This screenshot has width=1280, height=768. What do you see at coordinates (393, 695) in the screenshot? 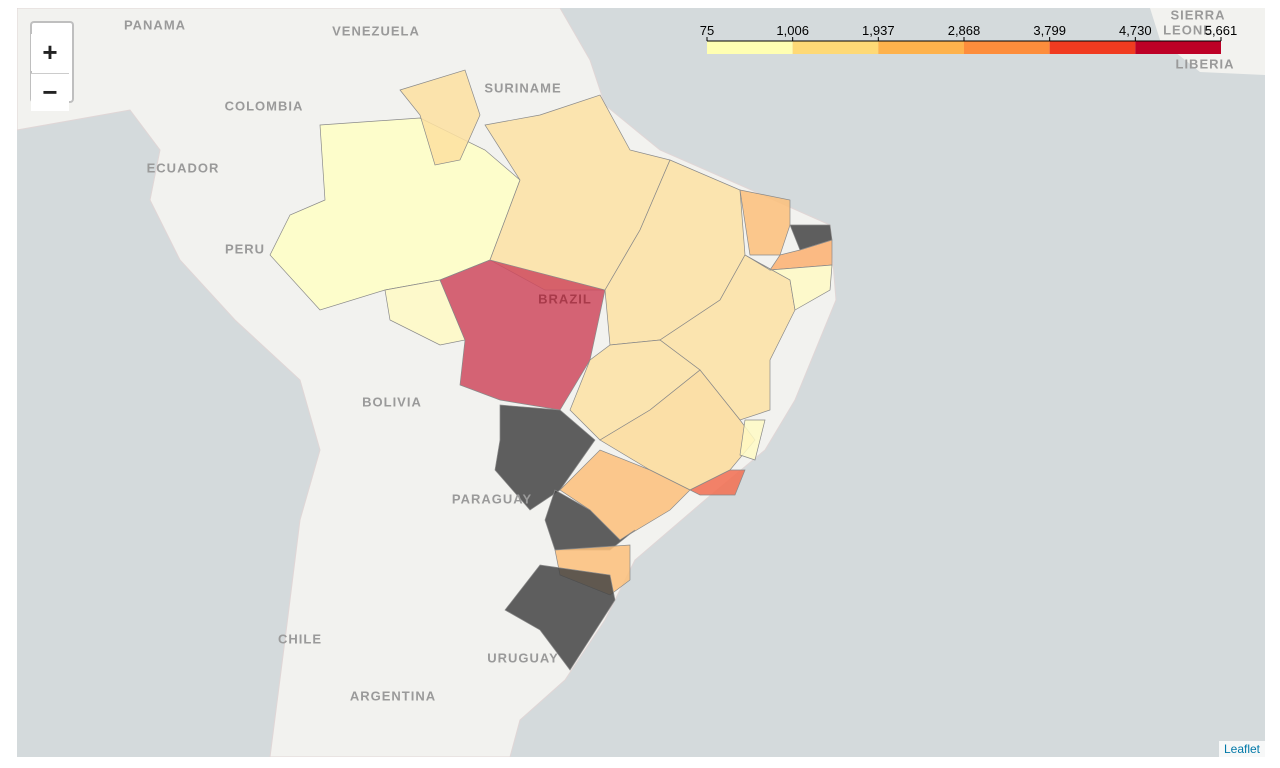
I see `place-label: ARGENTINA` at bounding box center [393, 695].